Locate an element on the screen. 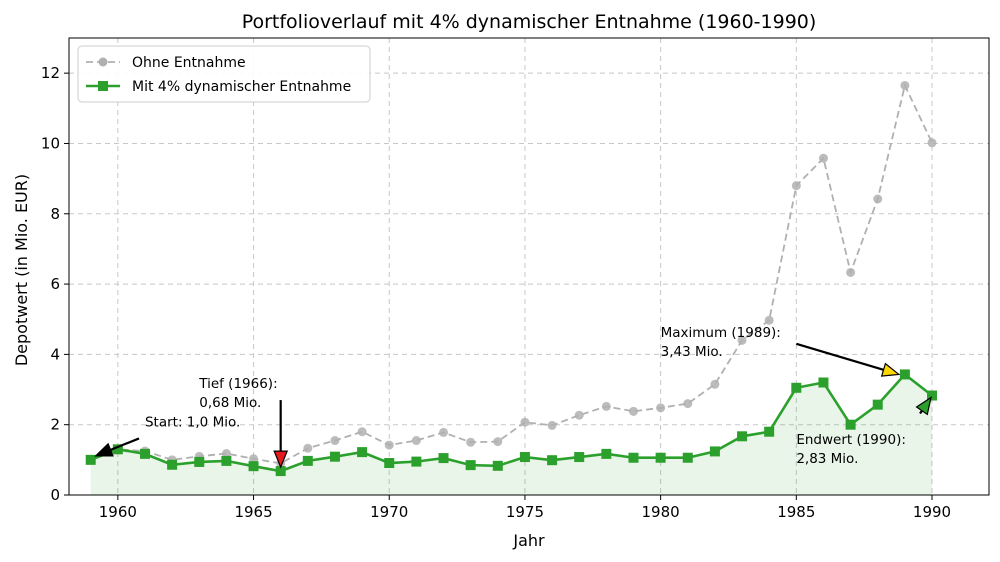 The image size is (1000, 562). x-tick-label: 1975 is located at coordinates (525, 512).